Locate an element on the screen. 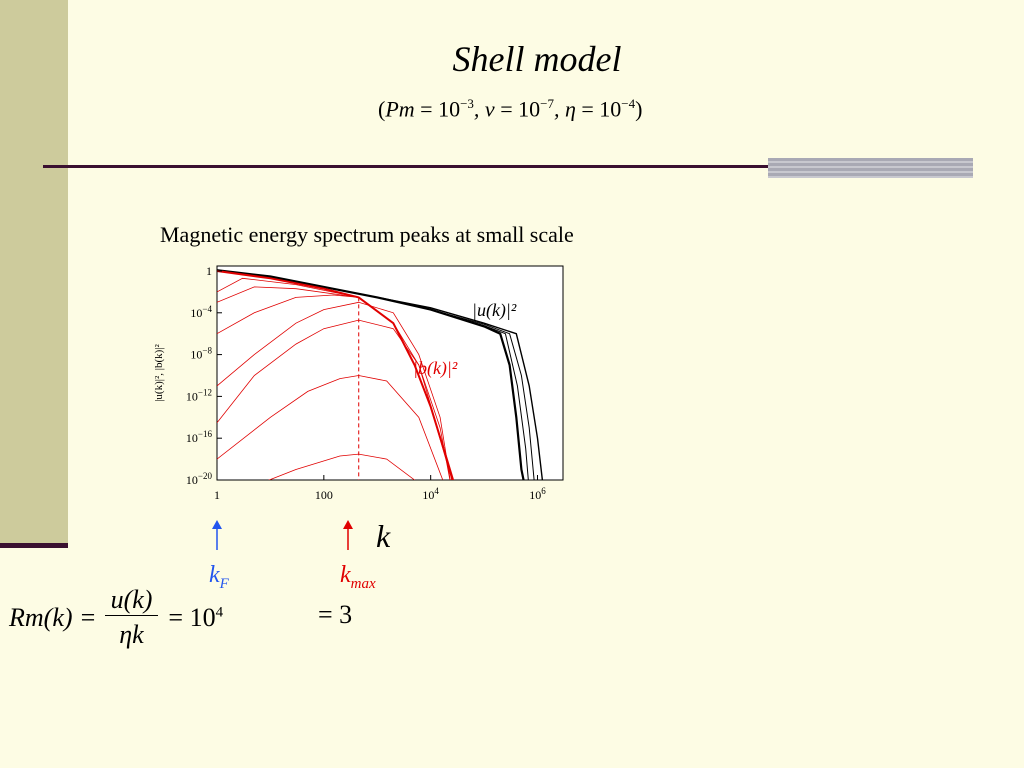 The height and width of the screenshot is (768, 1024). eta-exp: −4 is located at coordinates (628, 103).